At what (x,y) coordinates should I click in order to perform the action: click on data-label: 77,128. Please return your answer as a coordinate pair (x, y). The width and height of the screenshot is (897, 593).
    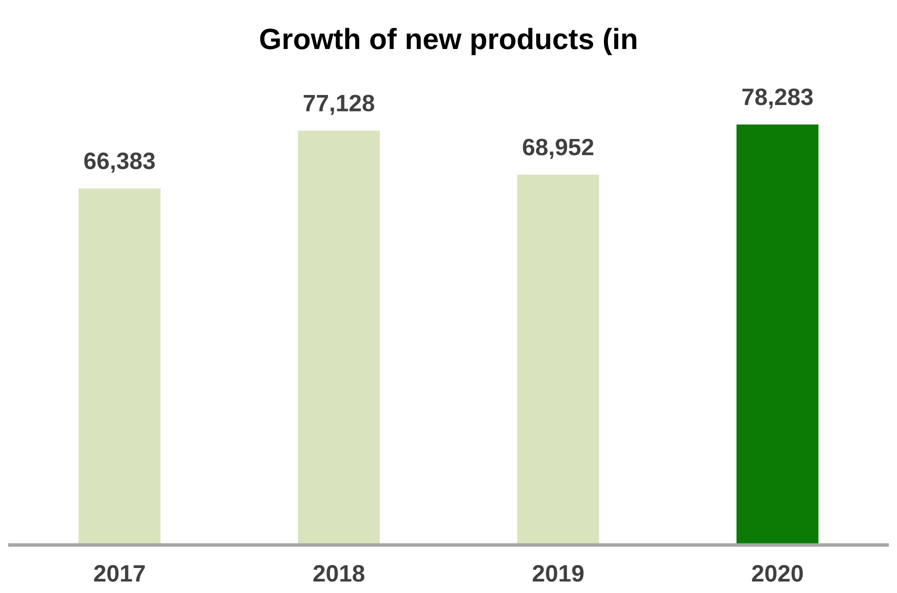
    Looking at the image, I should click on (339, 104).